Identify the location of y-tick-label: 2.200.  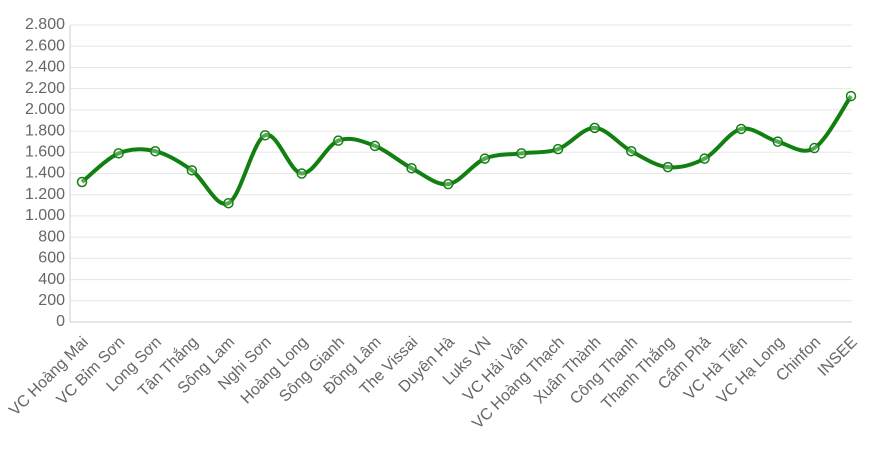
(45, 88).